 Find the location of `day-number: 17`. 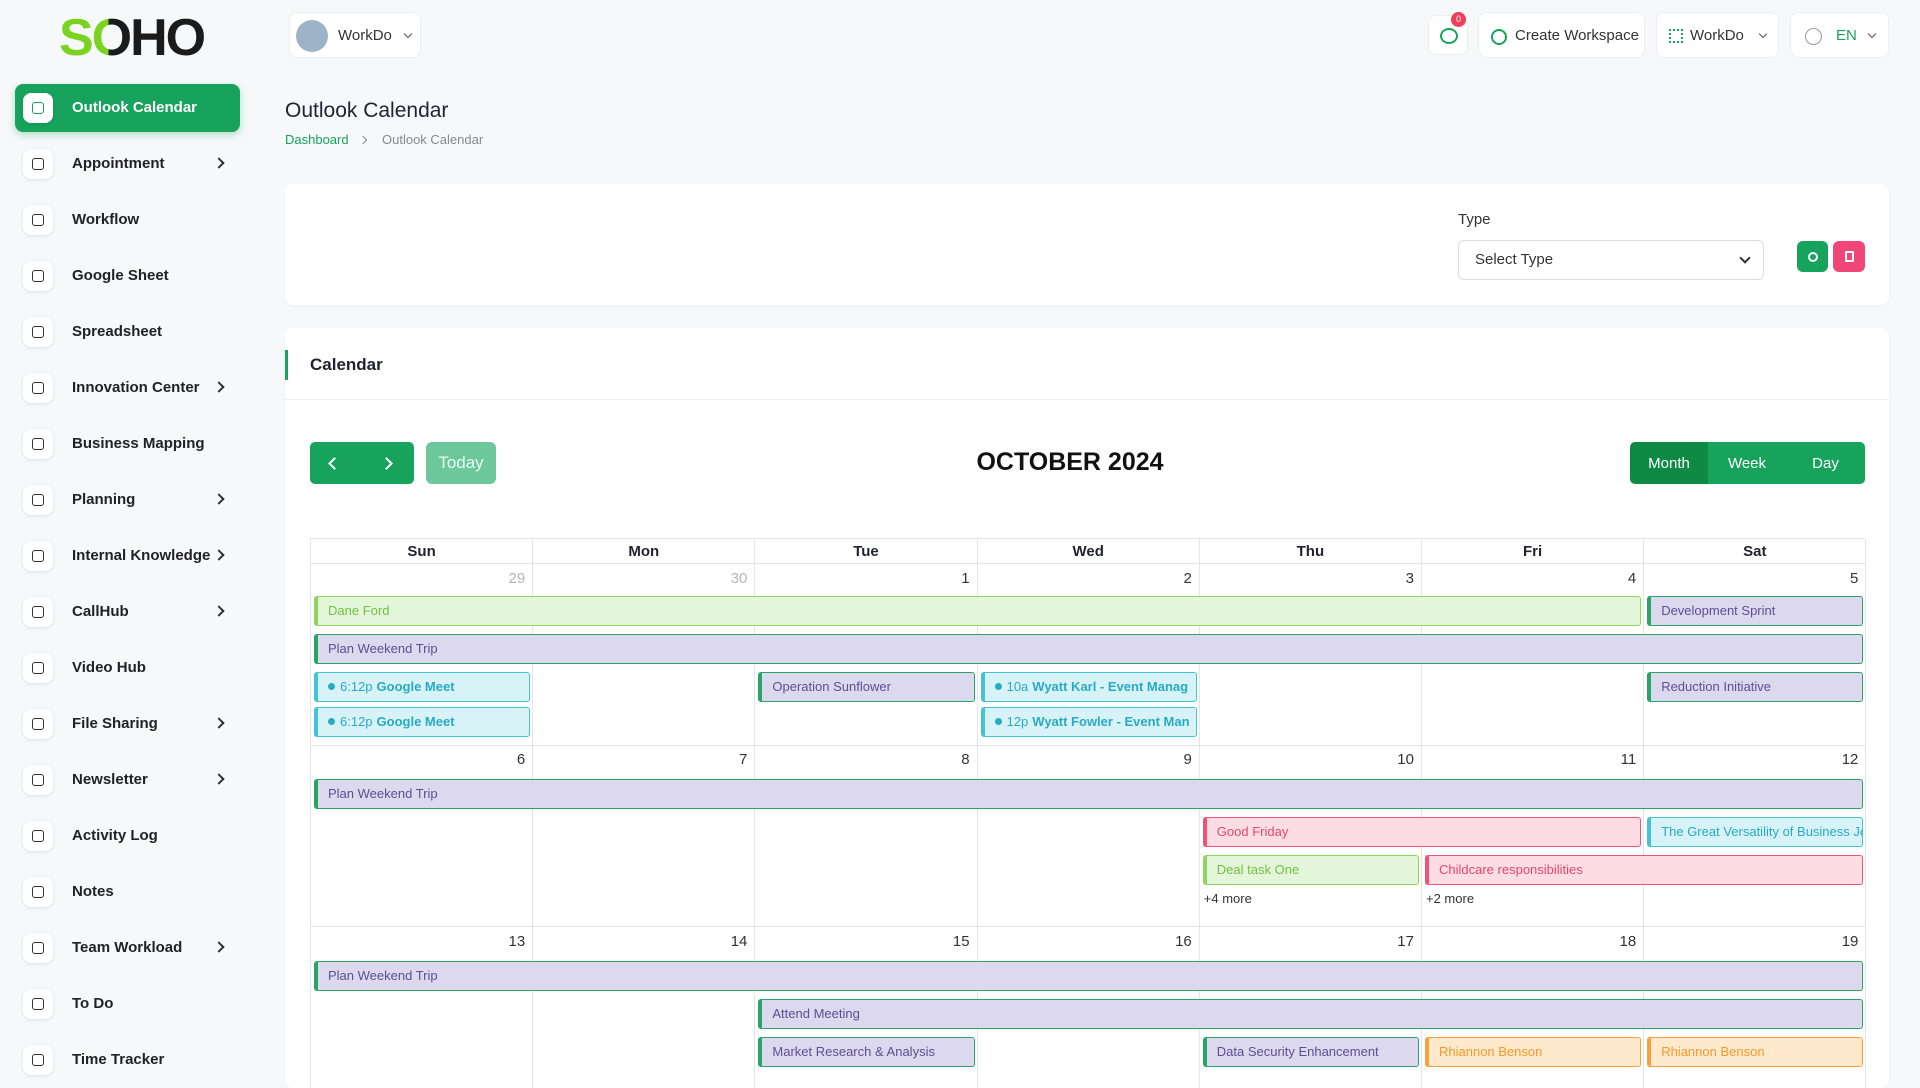

day-number: 17 is located at coordinates (1405, 941).